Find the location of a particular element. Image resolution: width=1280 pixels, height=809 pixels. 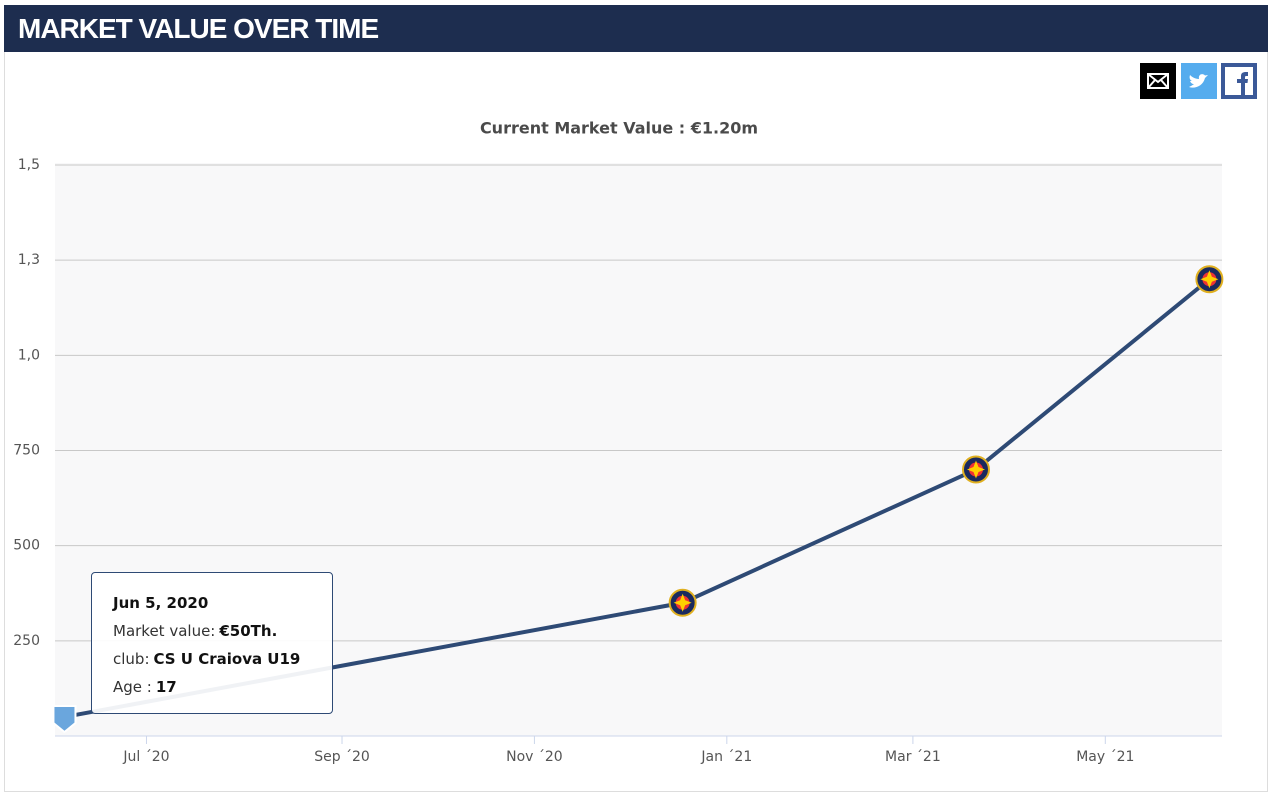

y-tick-label: 1,5 is located at coordinates (29, 165).